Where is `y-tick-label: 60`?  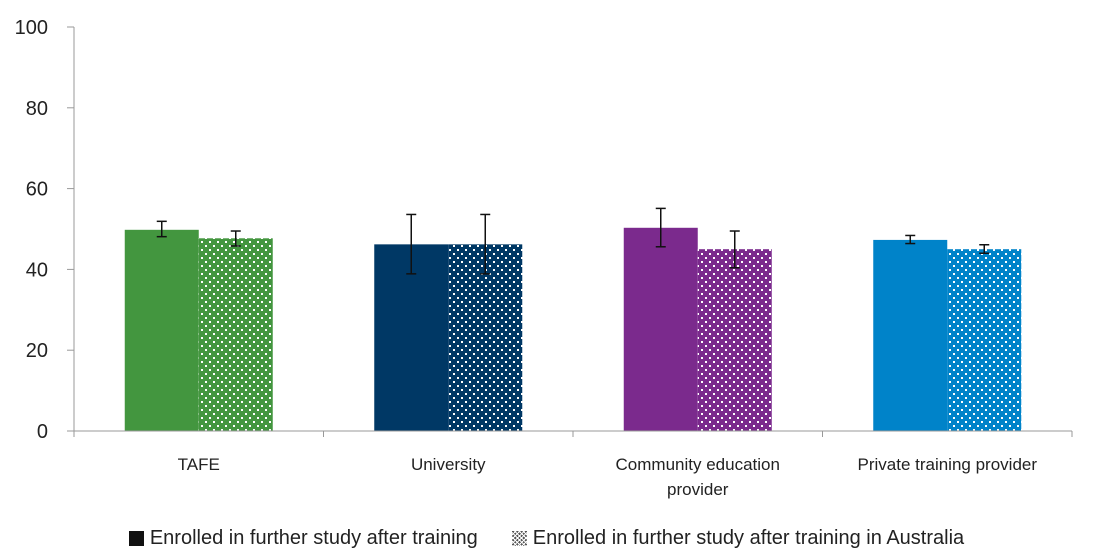
y-tick-label: 60 is located at coordinates (37, 190).